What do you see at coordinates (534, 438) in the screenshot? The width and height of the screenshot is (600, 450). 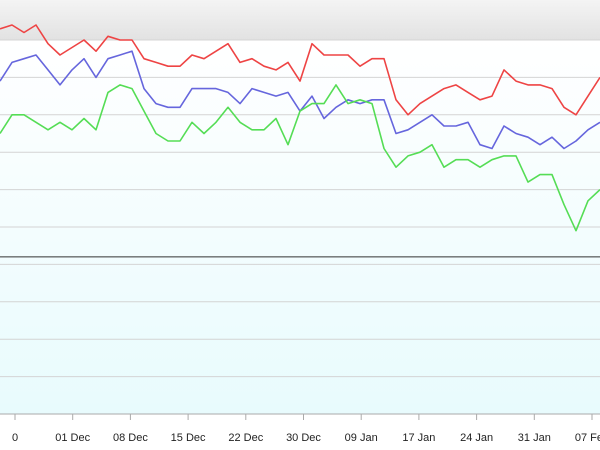 I see `x-tick-label: 31 Jan` at bounding box center [534, 438].